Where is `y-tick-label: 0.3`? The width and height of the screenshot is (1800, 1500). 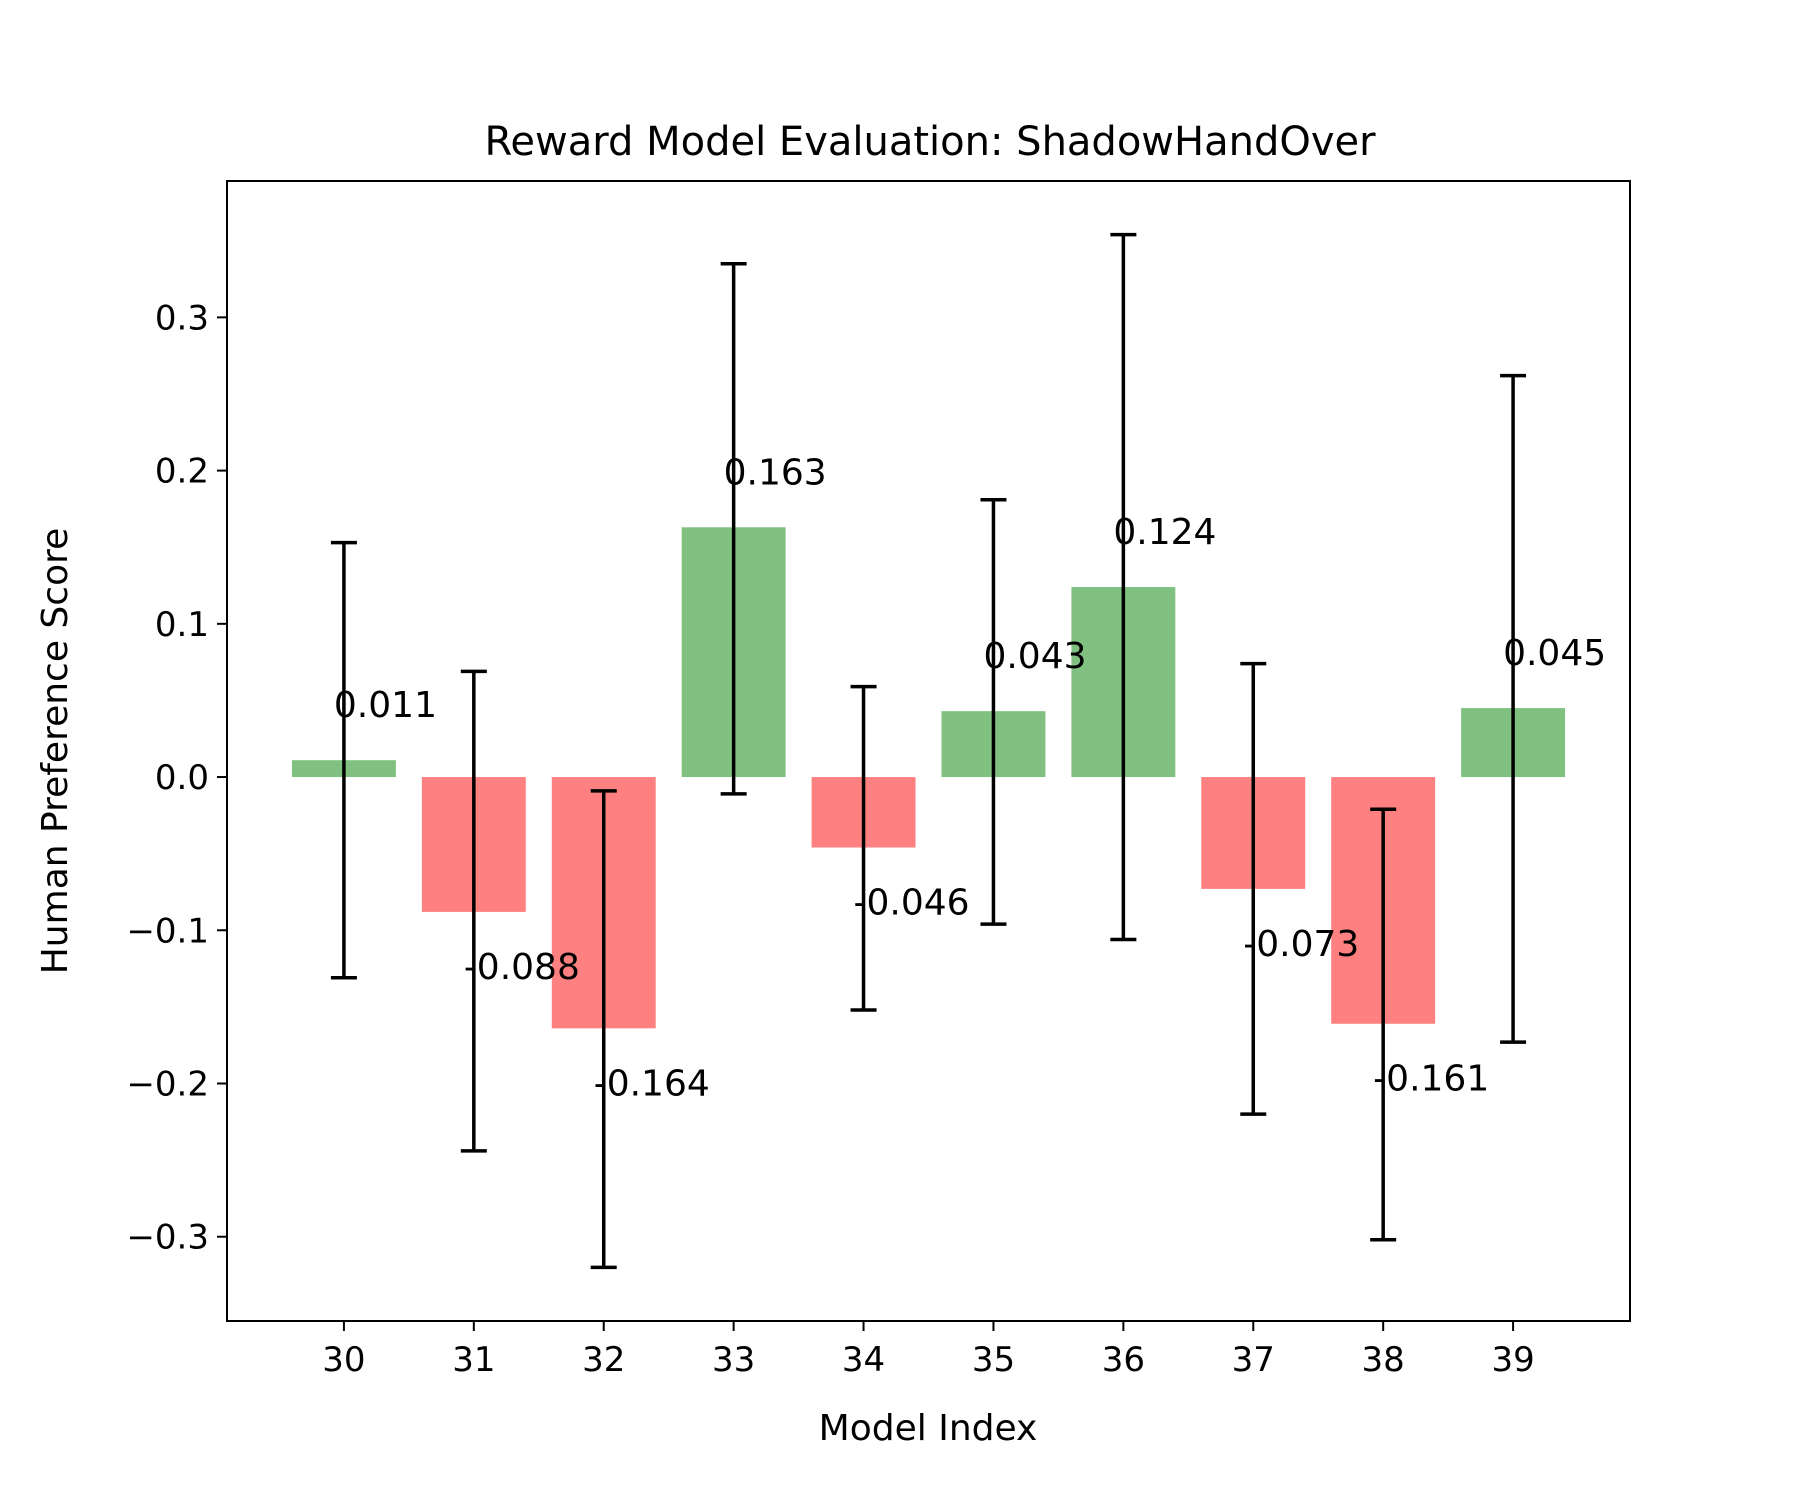 y-tick-label: 0.3 is located at coordinates (182, 318).